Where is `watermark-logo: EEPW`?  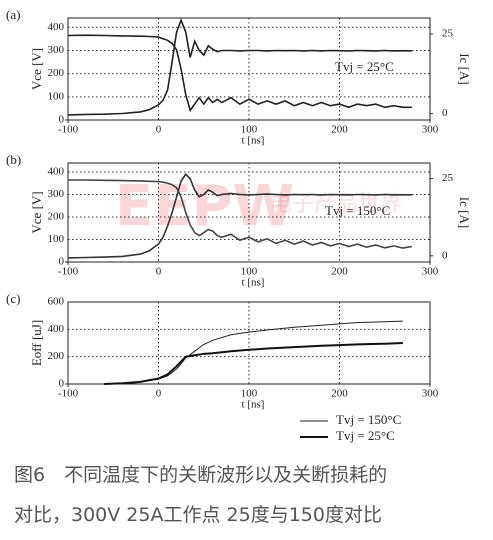
watermark-logo: EEPW is located at coordinates (204, 206).